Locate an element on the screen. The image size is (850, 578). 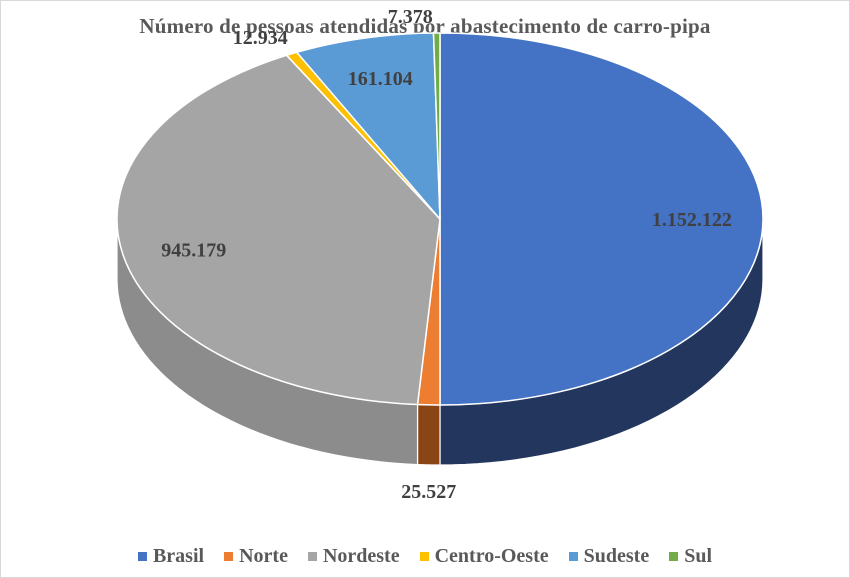
legend-item-brasil: Brasil is located at coordinates (171, 556).